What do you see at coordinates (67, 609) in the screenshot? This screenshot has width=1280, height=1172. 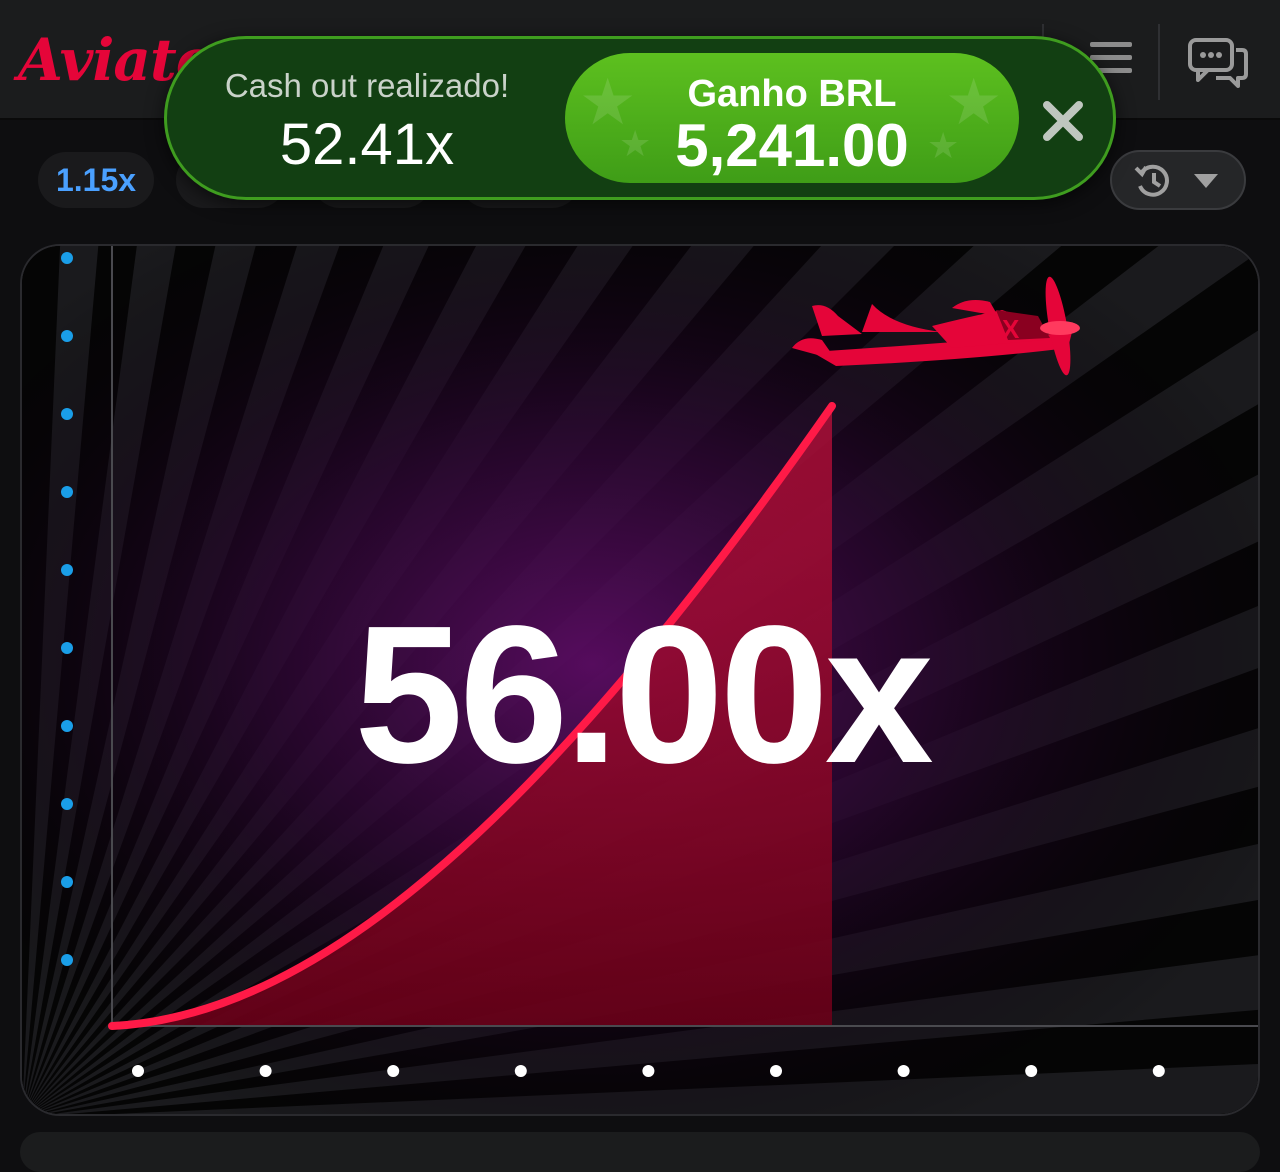 I see `y-axis-dots` at bounding box center [67, 609].